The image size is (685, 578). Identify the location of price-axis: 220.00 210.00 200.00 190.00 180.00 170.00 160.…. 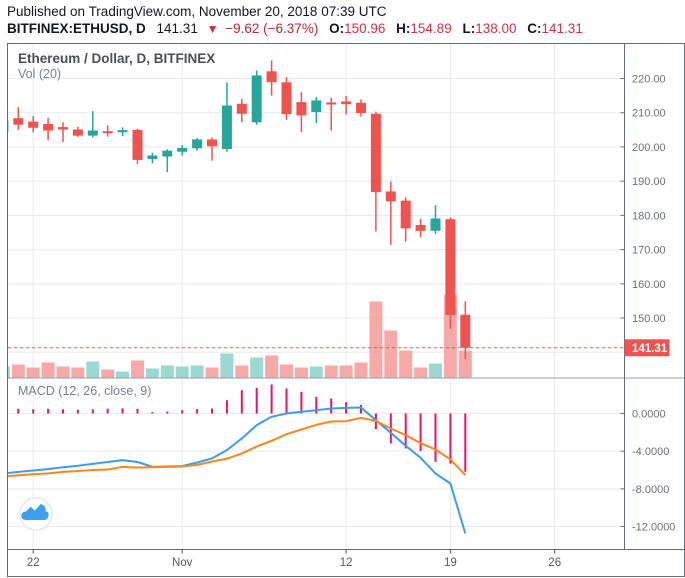
(643, 199).